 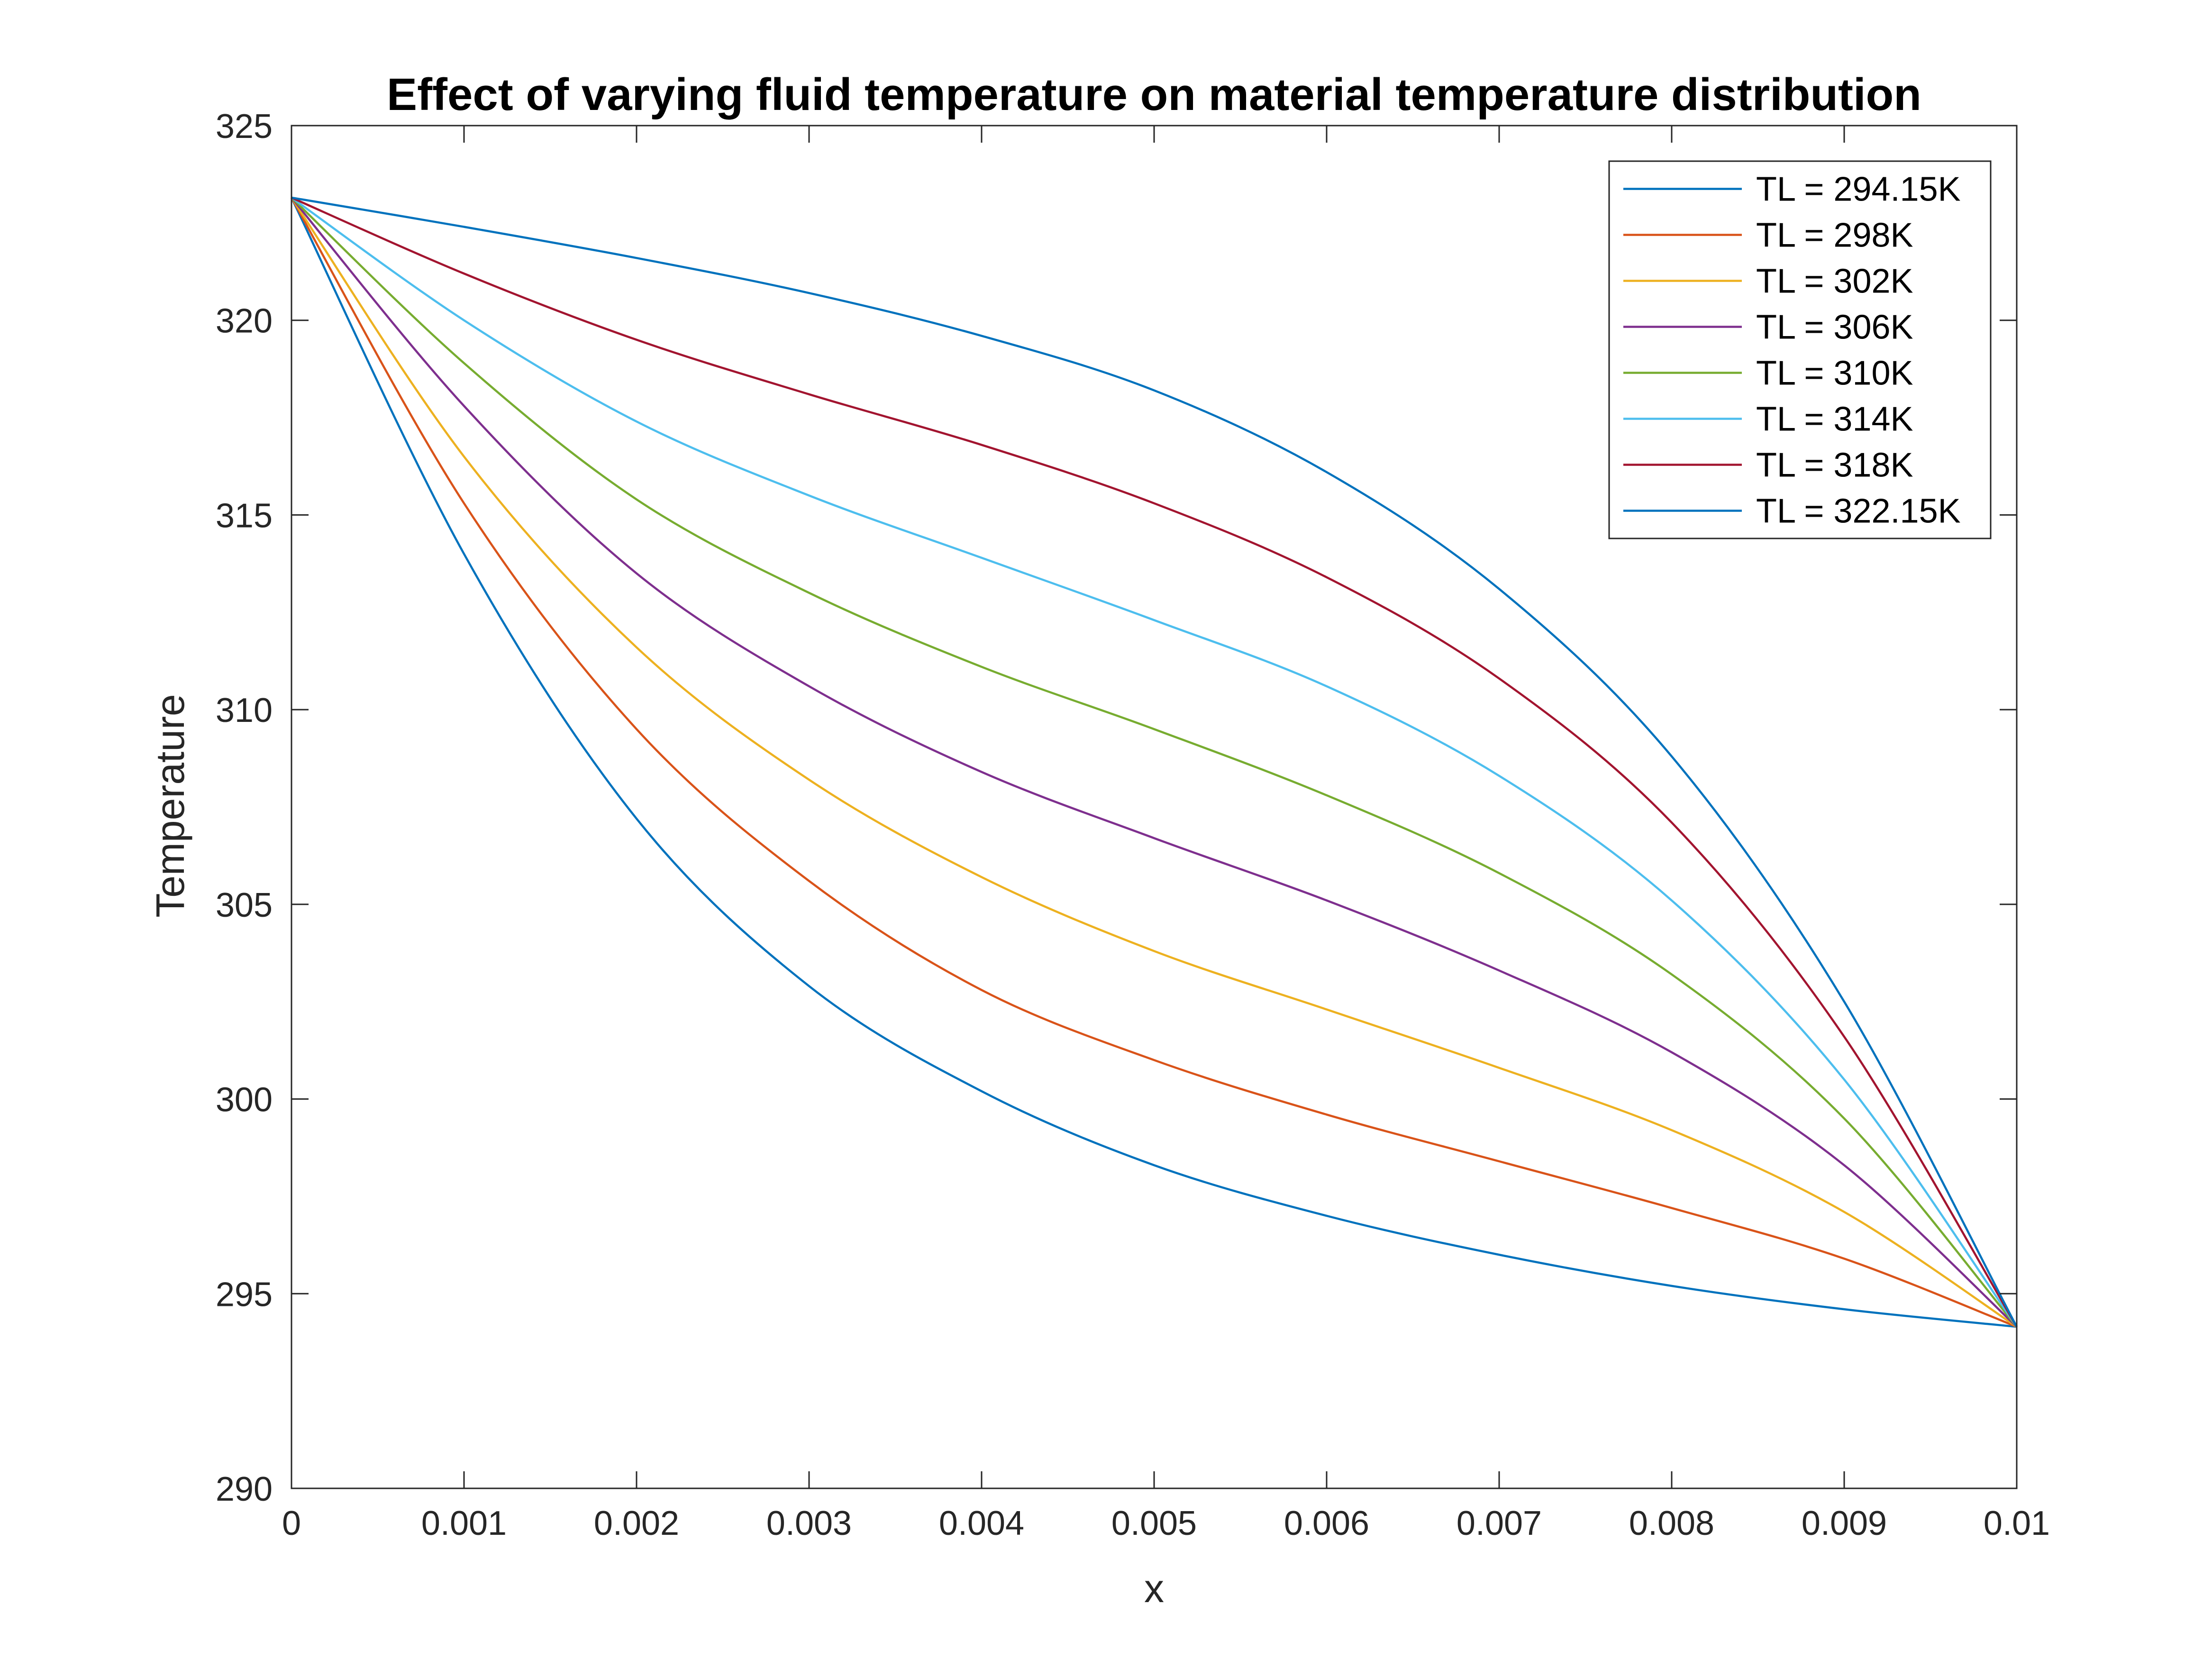 What do you see at coordinates (1834, 327) in the screenshot?
I see `legend-label-4: TL = 306K` at bounding box center [1834, 327].